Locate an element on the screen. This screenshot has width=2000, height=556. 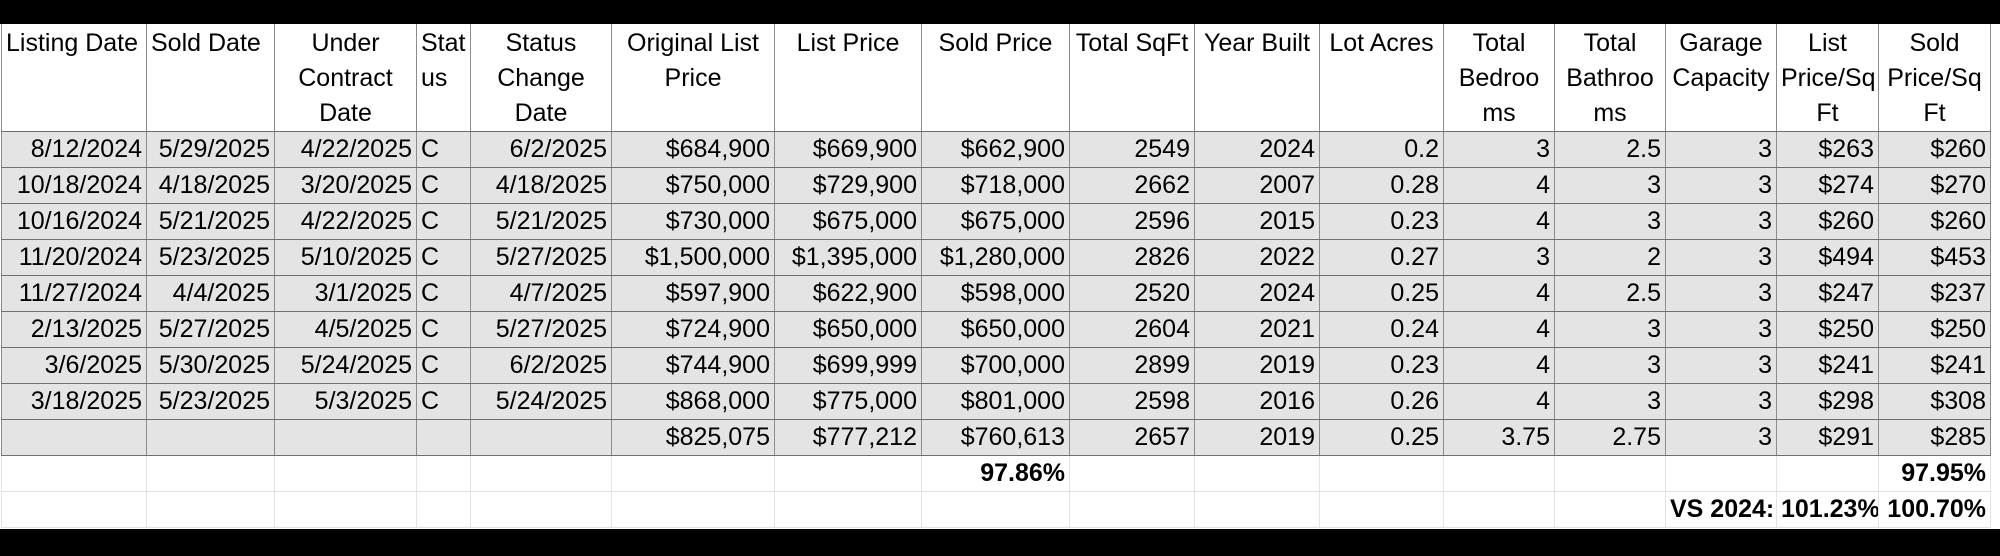
table-cell: $825,075 is located at coordinates (693, 437).